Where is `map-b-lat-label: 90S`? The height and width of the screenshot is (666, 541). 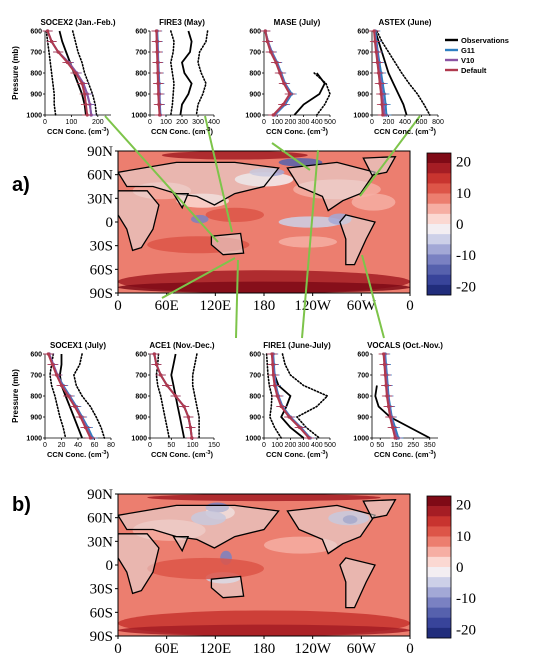 map-b-lat-label: 90S is located at coordinates (101, 637).